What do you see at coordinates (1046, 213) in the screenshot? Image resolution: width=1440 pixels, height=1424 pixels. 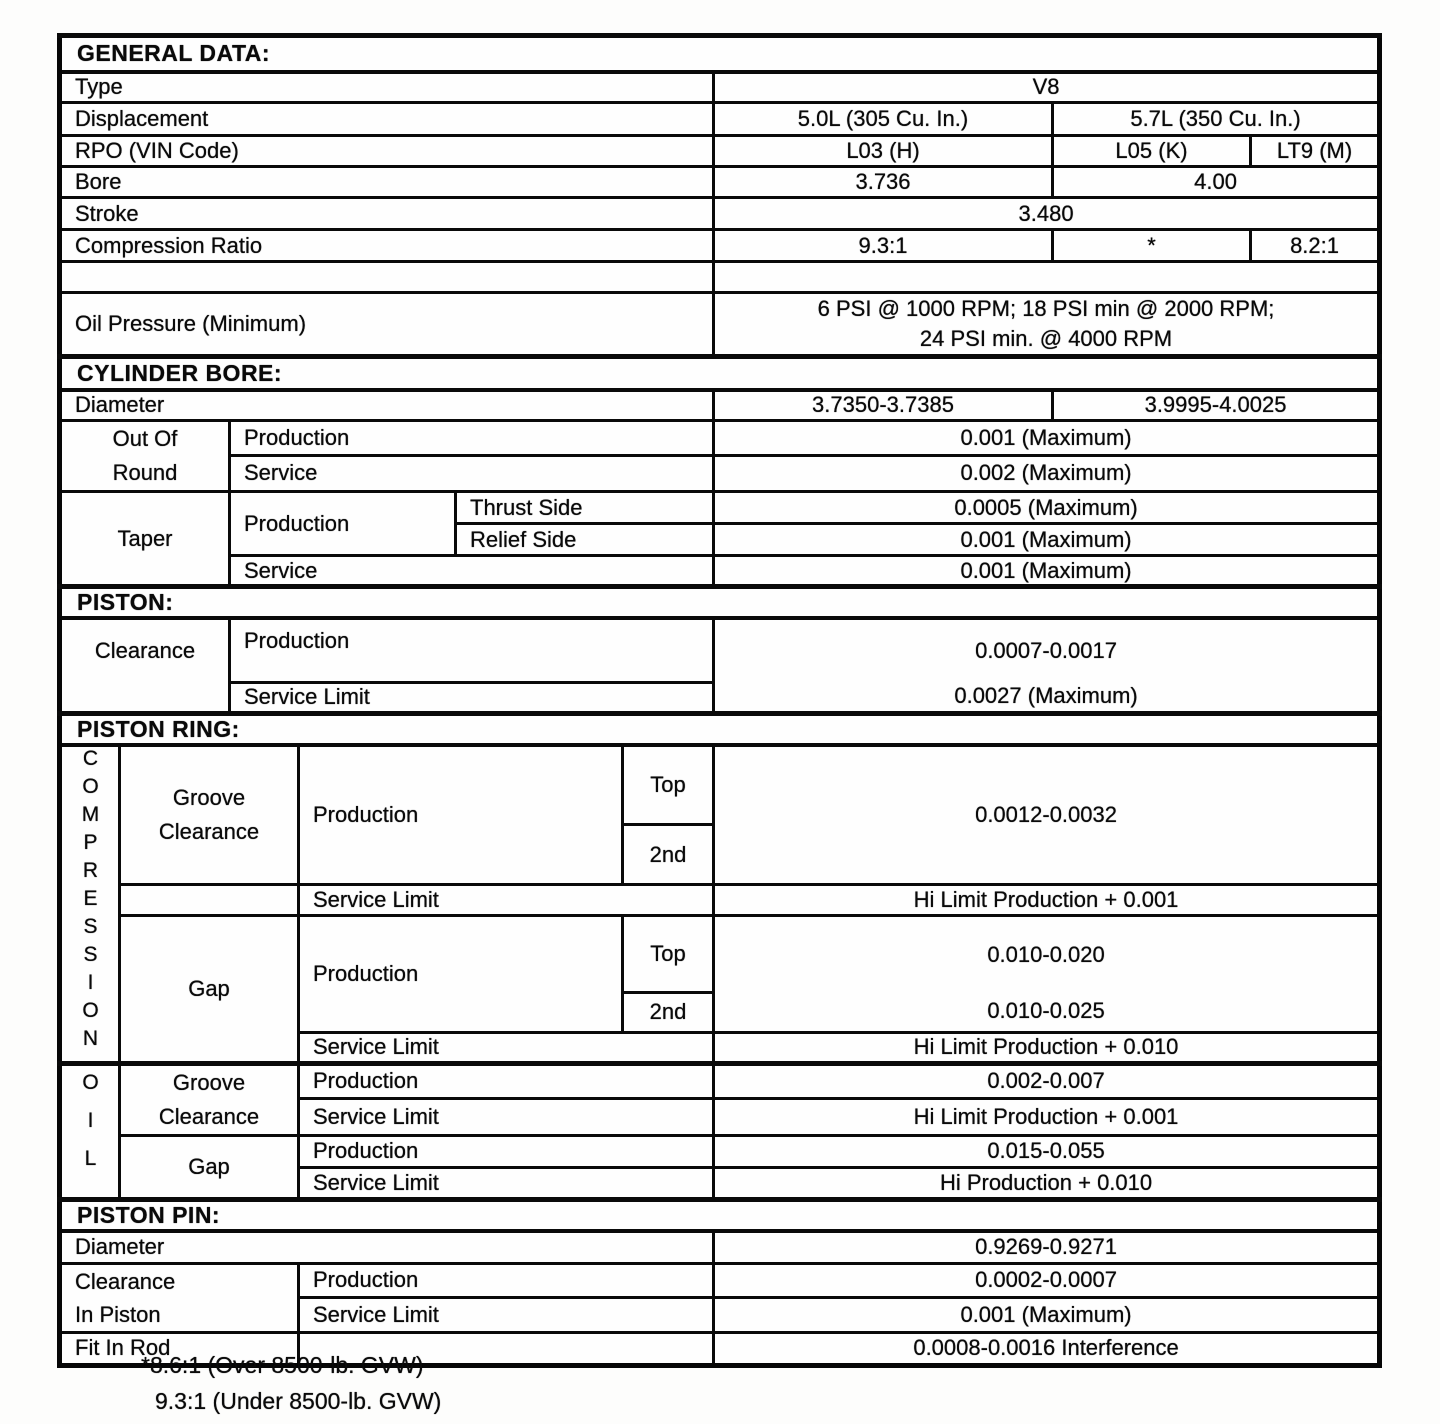 I see `stroke-value: 3.480` at bounding box center [1046, 213].